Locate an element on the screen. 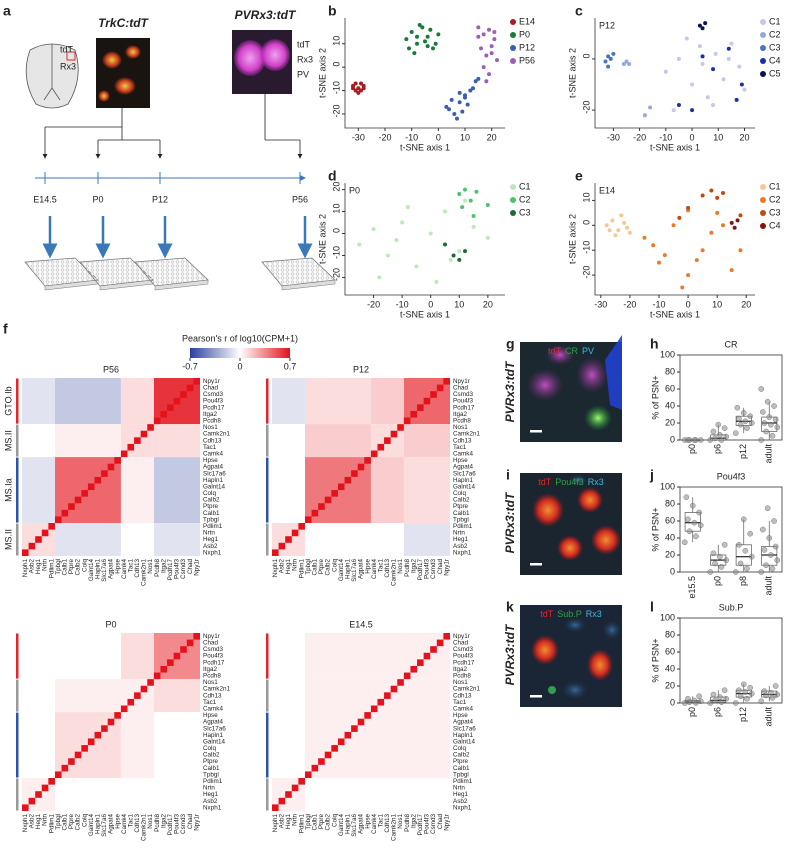 This screenshot has width=788, height=858. row-label: Galnt14 is located at coordinates (464, 486).